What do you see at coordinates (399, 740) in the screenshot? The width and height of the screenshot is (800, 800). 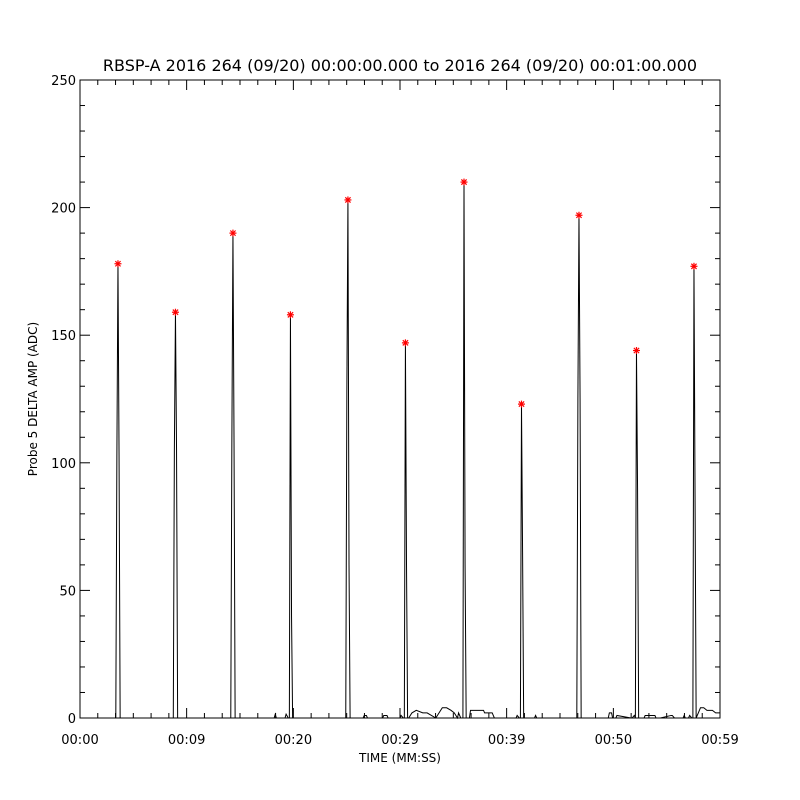 I see `x-tick-label: 00:29` at bounding box center [399, 740].